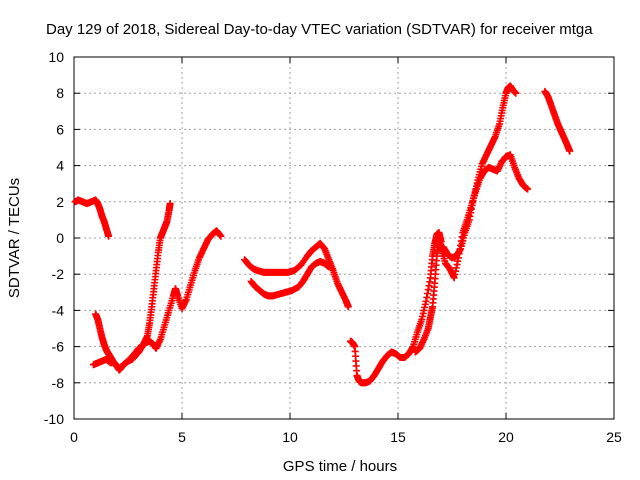 This screenshot has height=480, width=640. What do you see at coordinates (395, 308) in the screenshot?
I see `series-seg-f` at bounding box center [395, 308].